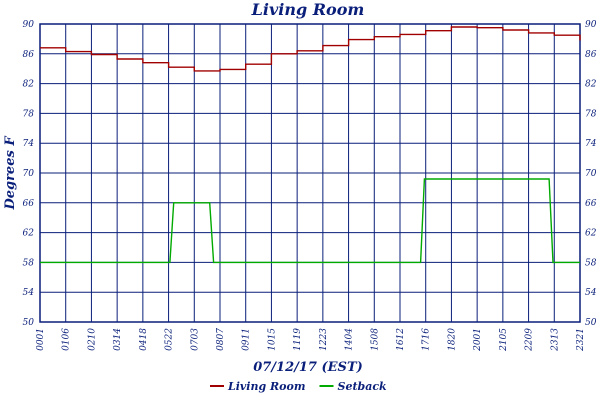 This screenshot has height=400, width=600. Describe the element at coordinates (478, 340) in the screenshot. I see `x-tick-label: 2001` at that location.